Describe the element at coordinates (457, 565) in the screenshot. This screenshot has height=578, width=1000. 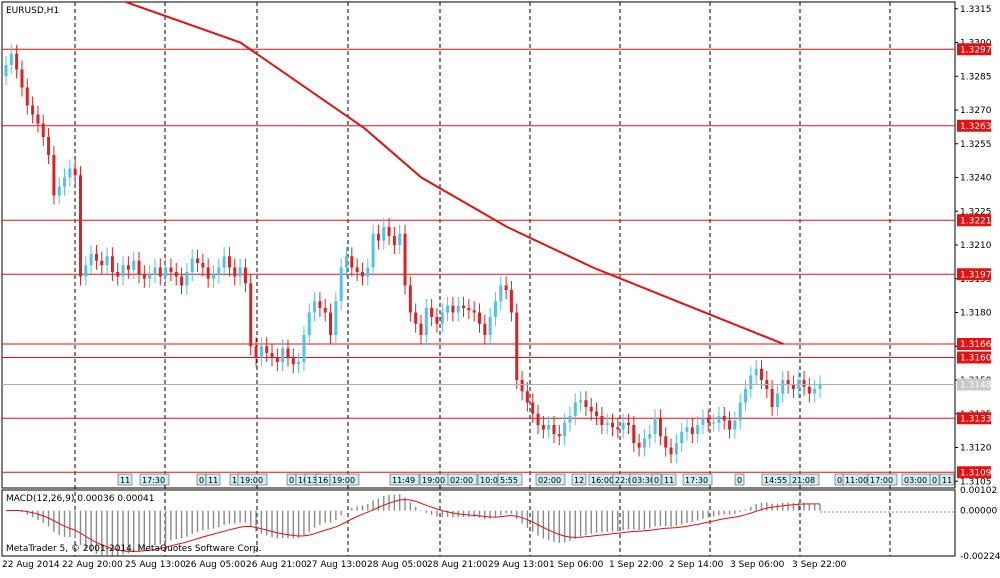
I see `time-label-7: 28 Aug 21:00` at that location.